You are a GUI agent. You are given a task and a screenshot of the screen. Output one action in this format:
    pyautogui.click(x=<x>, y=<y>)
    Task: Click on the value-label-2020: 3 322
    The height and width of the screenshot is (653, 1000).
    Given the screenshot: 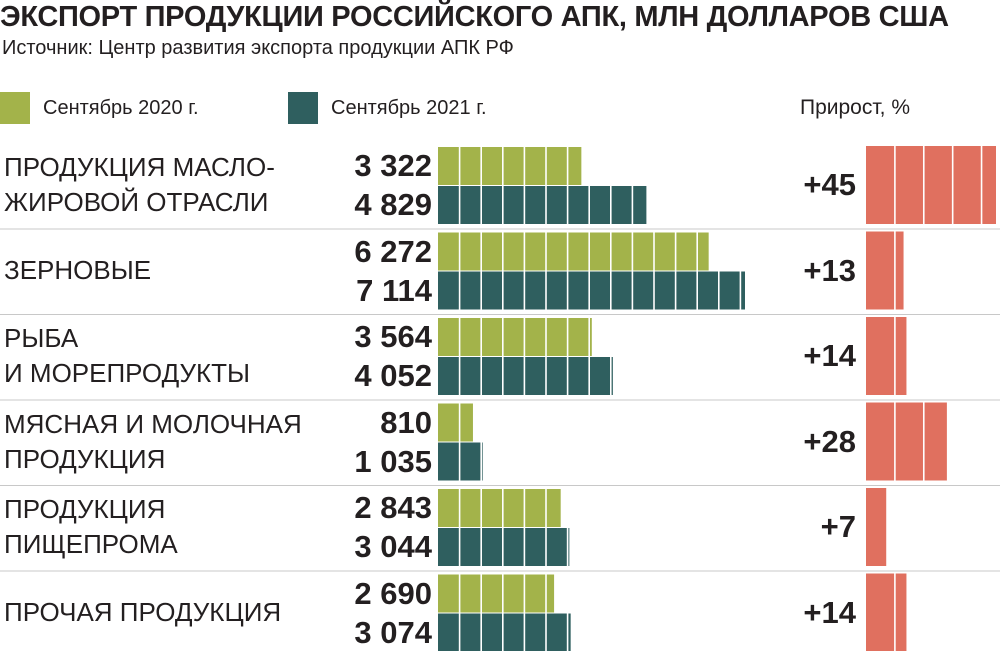 What is the action you would take?
    pyautogui.click(x=393, y=165)
    